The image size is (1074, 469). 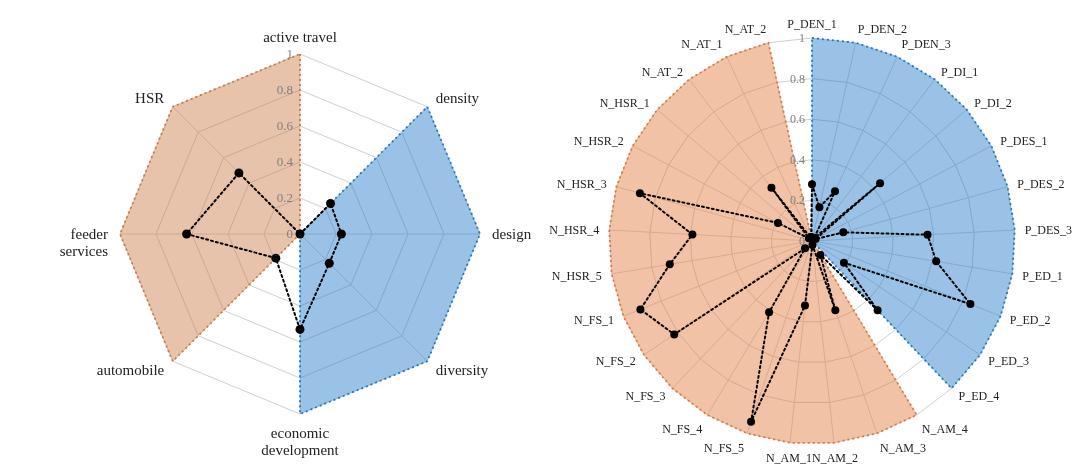 What do you see at coordinates (1030, 320) in the screenshot?
I see `spoke-label: P_ED_2` at bounding box center [1030, 320].